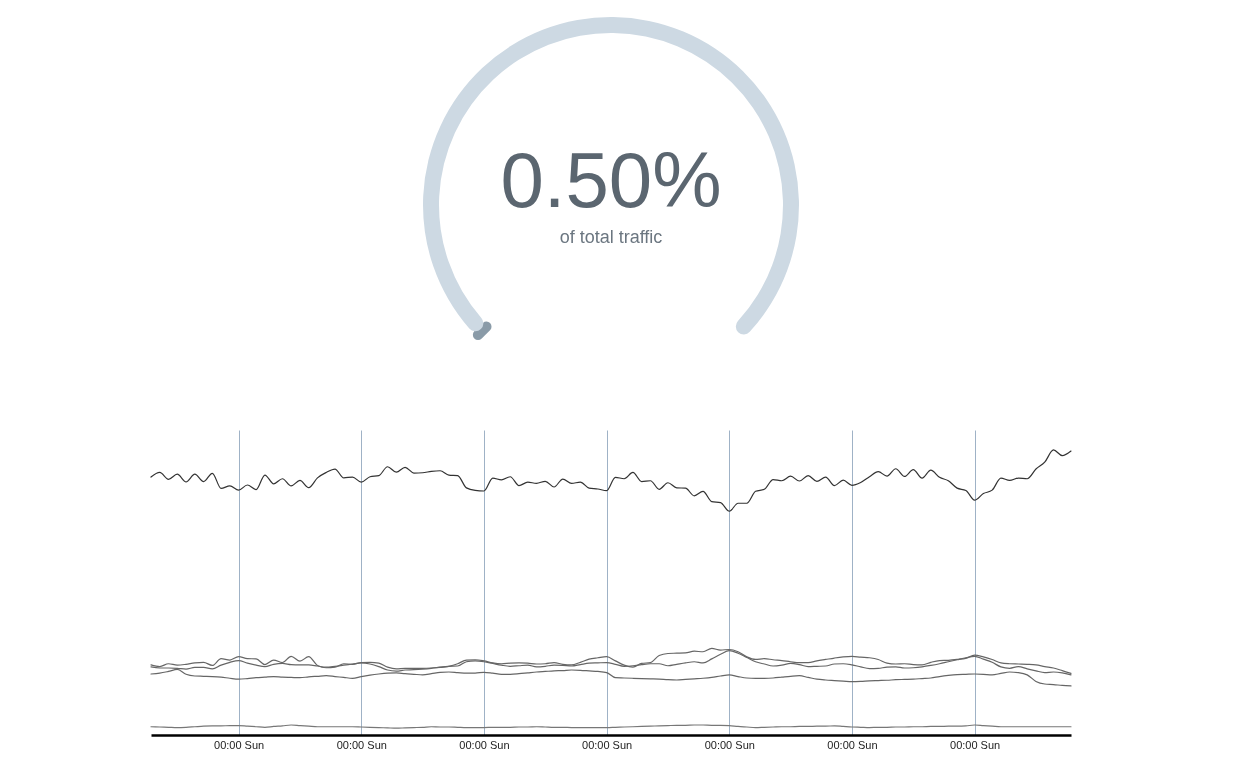  I want to click on text: 0.50%, so click(611, 180).